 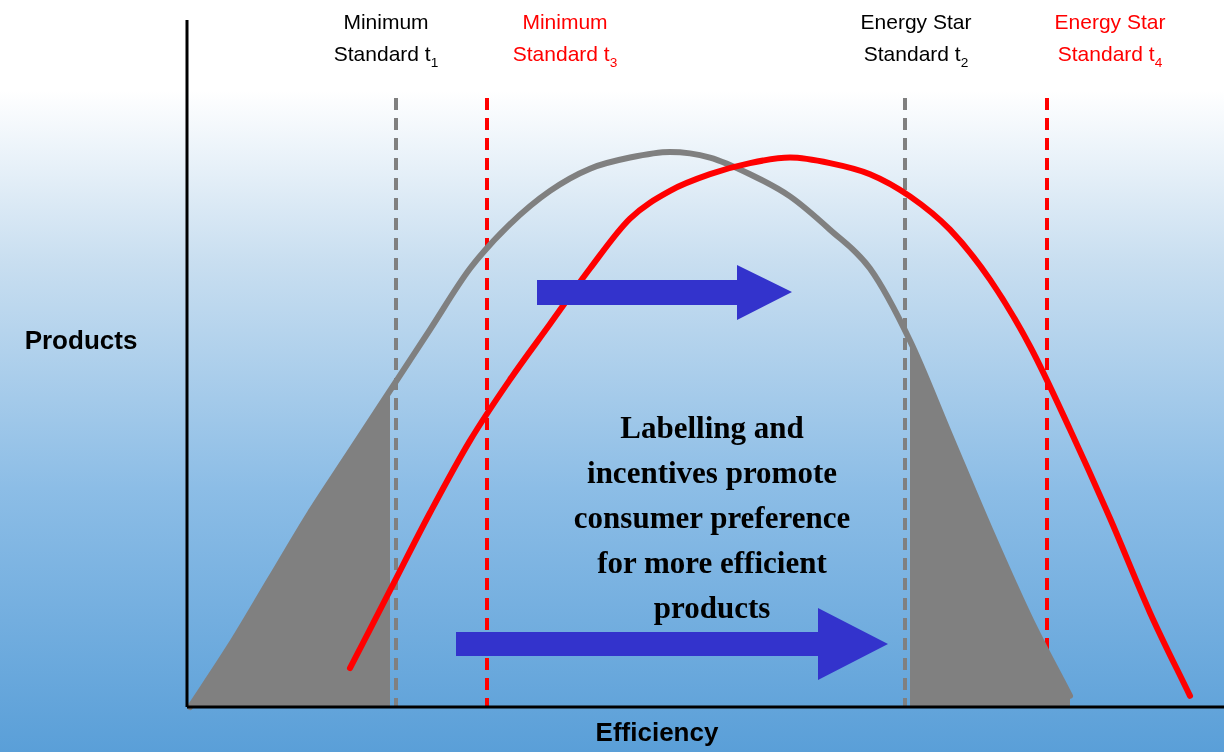 I want to click on y-axis-title: Products, so click(x=81, y=340).